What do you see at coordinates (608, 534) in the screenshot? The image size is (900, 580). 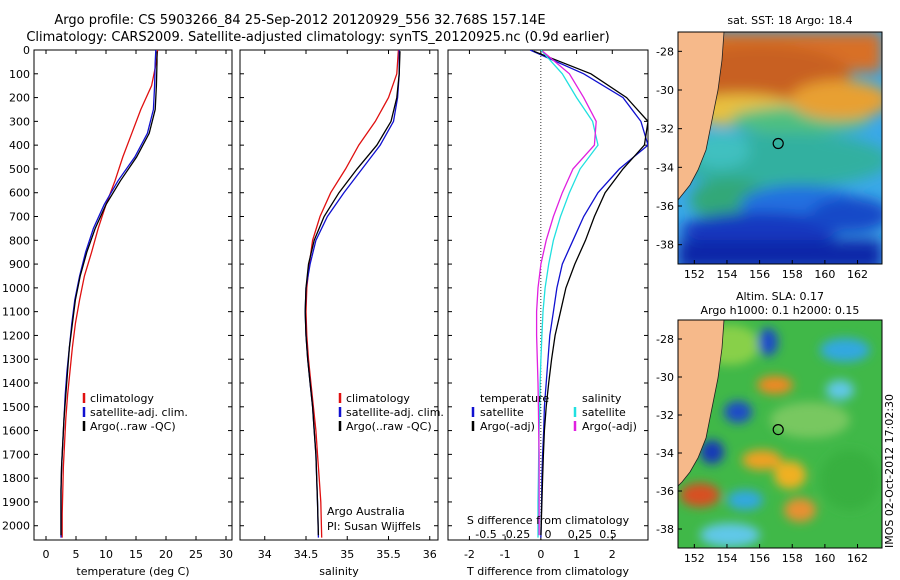 I see `s-tick-label: 0.5` at bounding box center [608, 534].